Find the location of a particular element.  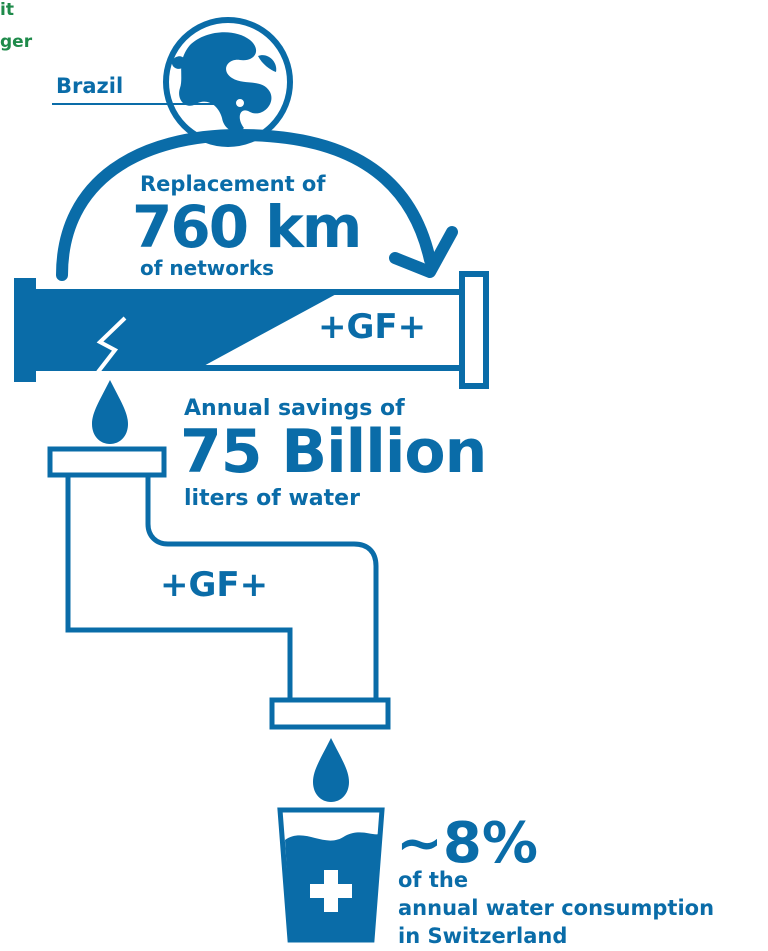

savings-outro: liters of water is located at coordinates (272, 498).